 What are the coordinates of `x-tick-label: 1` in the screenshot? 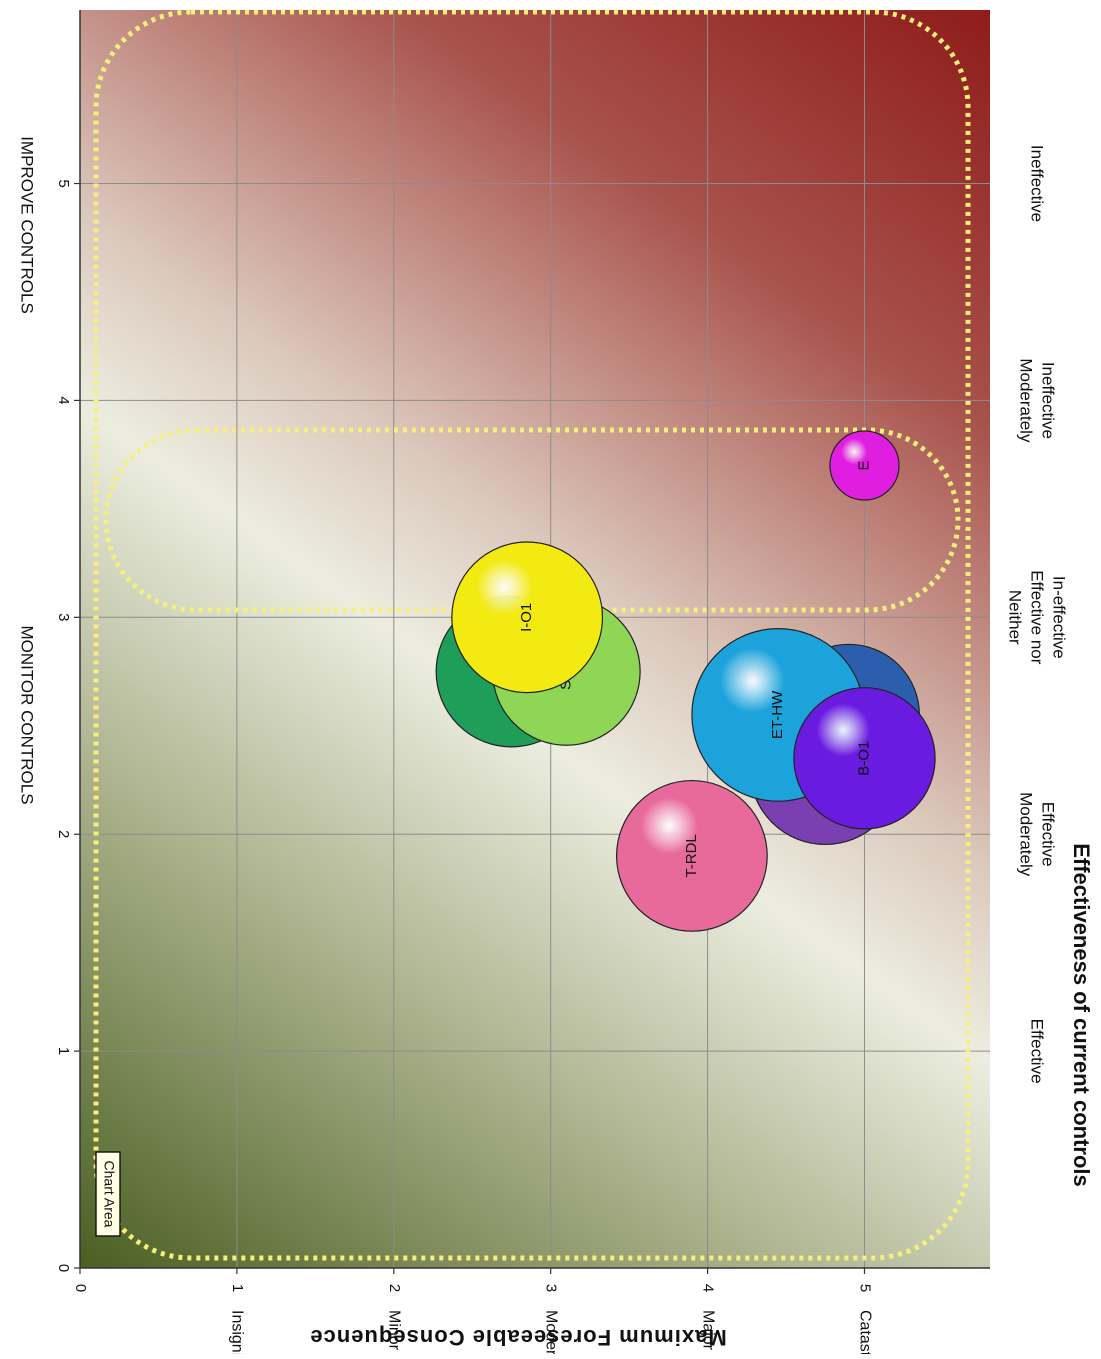 It's located at (63, 1051).